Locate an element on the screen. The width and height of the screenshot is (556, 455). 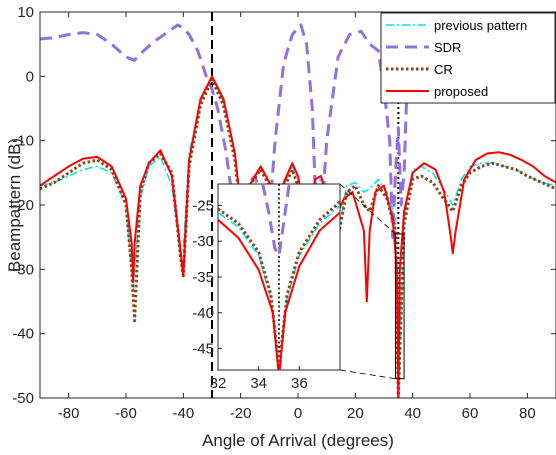
x-tick-label: 80 is located at coordinates (527, 413).